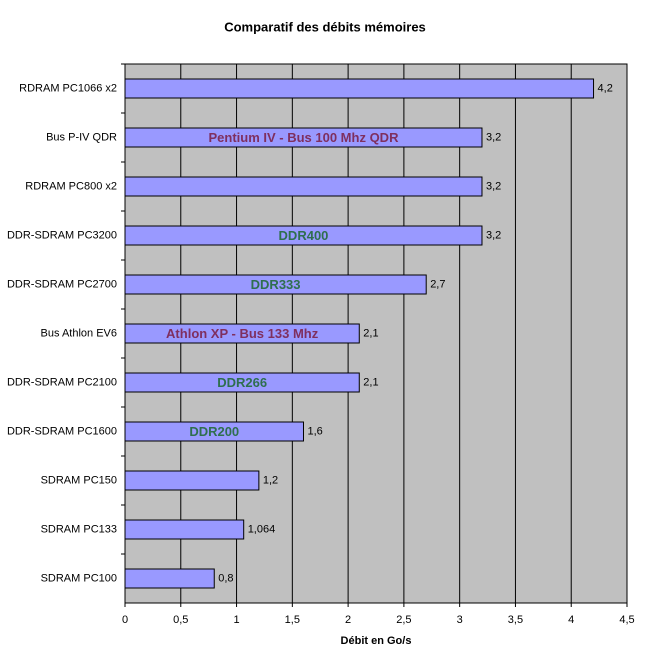 This screenshot has width=645, height=656. I want to click on y-tick-label: RDRAM PC1066 x2, so click(68, 88).